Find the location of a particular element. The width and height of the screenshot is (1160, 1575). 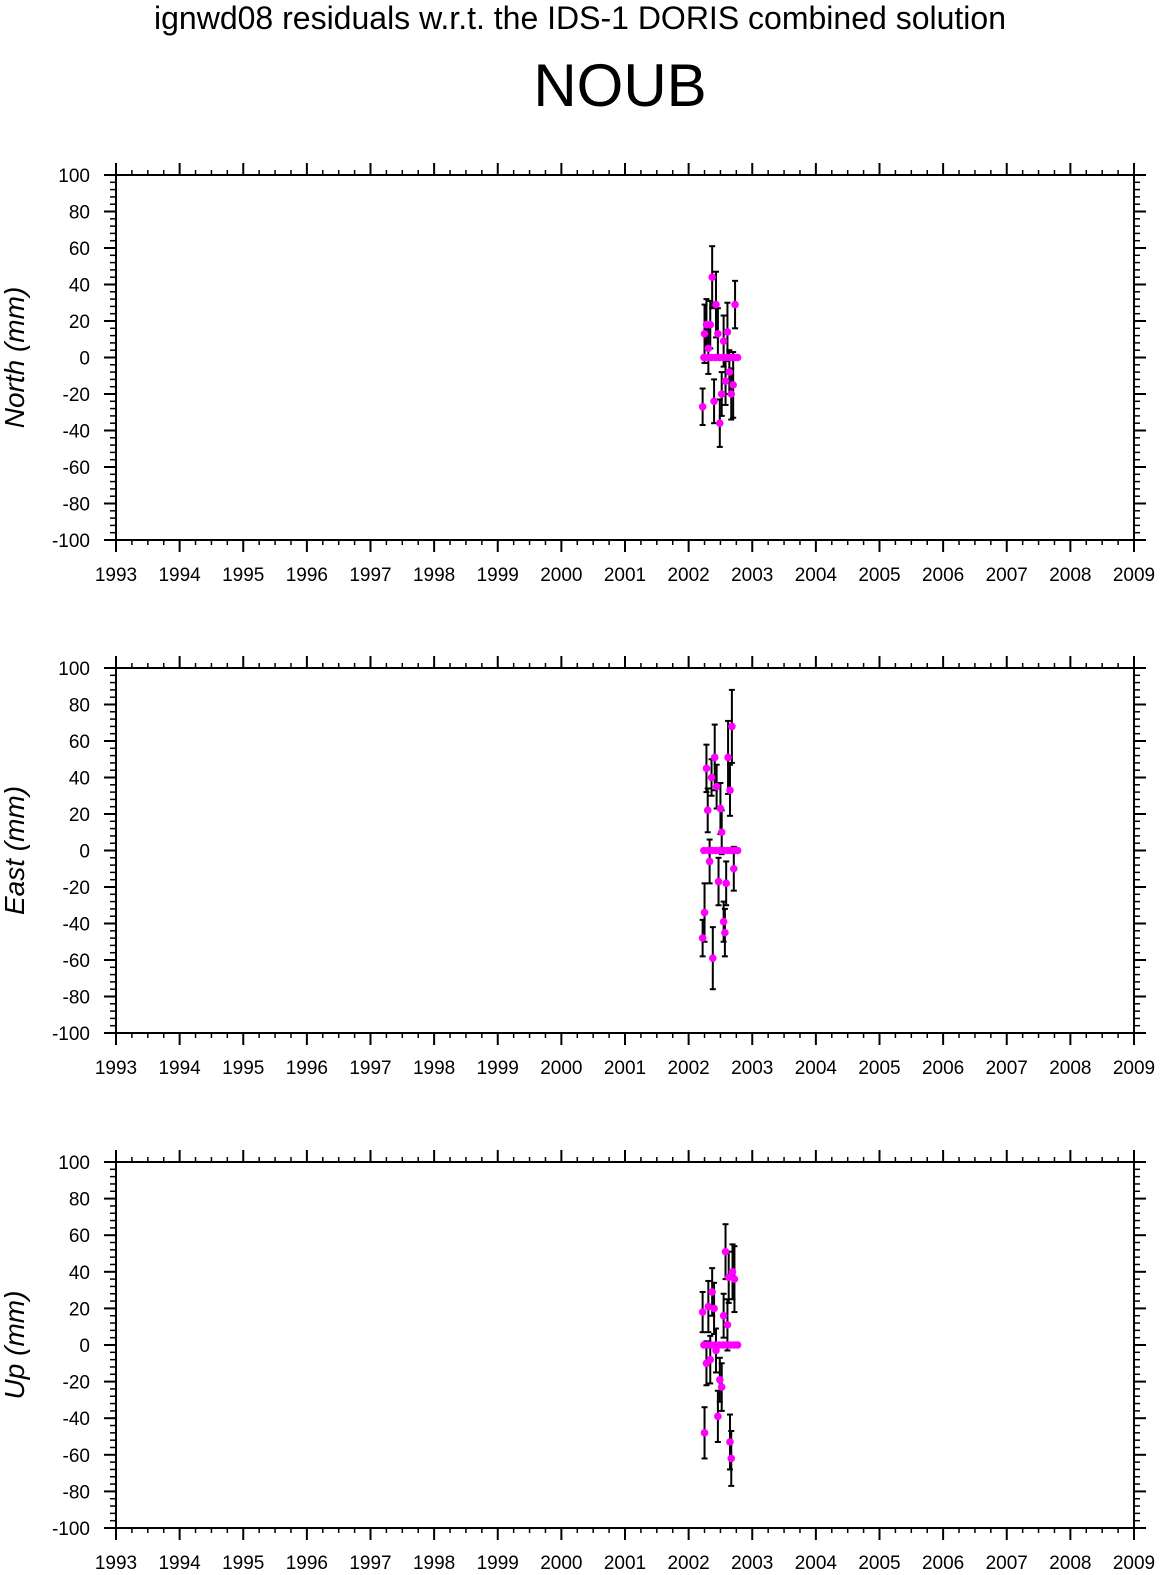

north-x-tick-label: 2006 is located at coordinates (943, 575).